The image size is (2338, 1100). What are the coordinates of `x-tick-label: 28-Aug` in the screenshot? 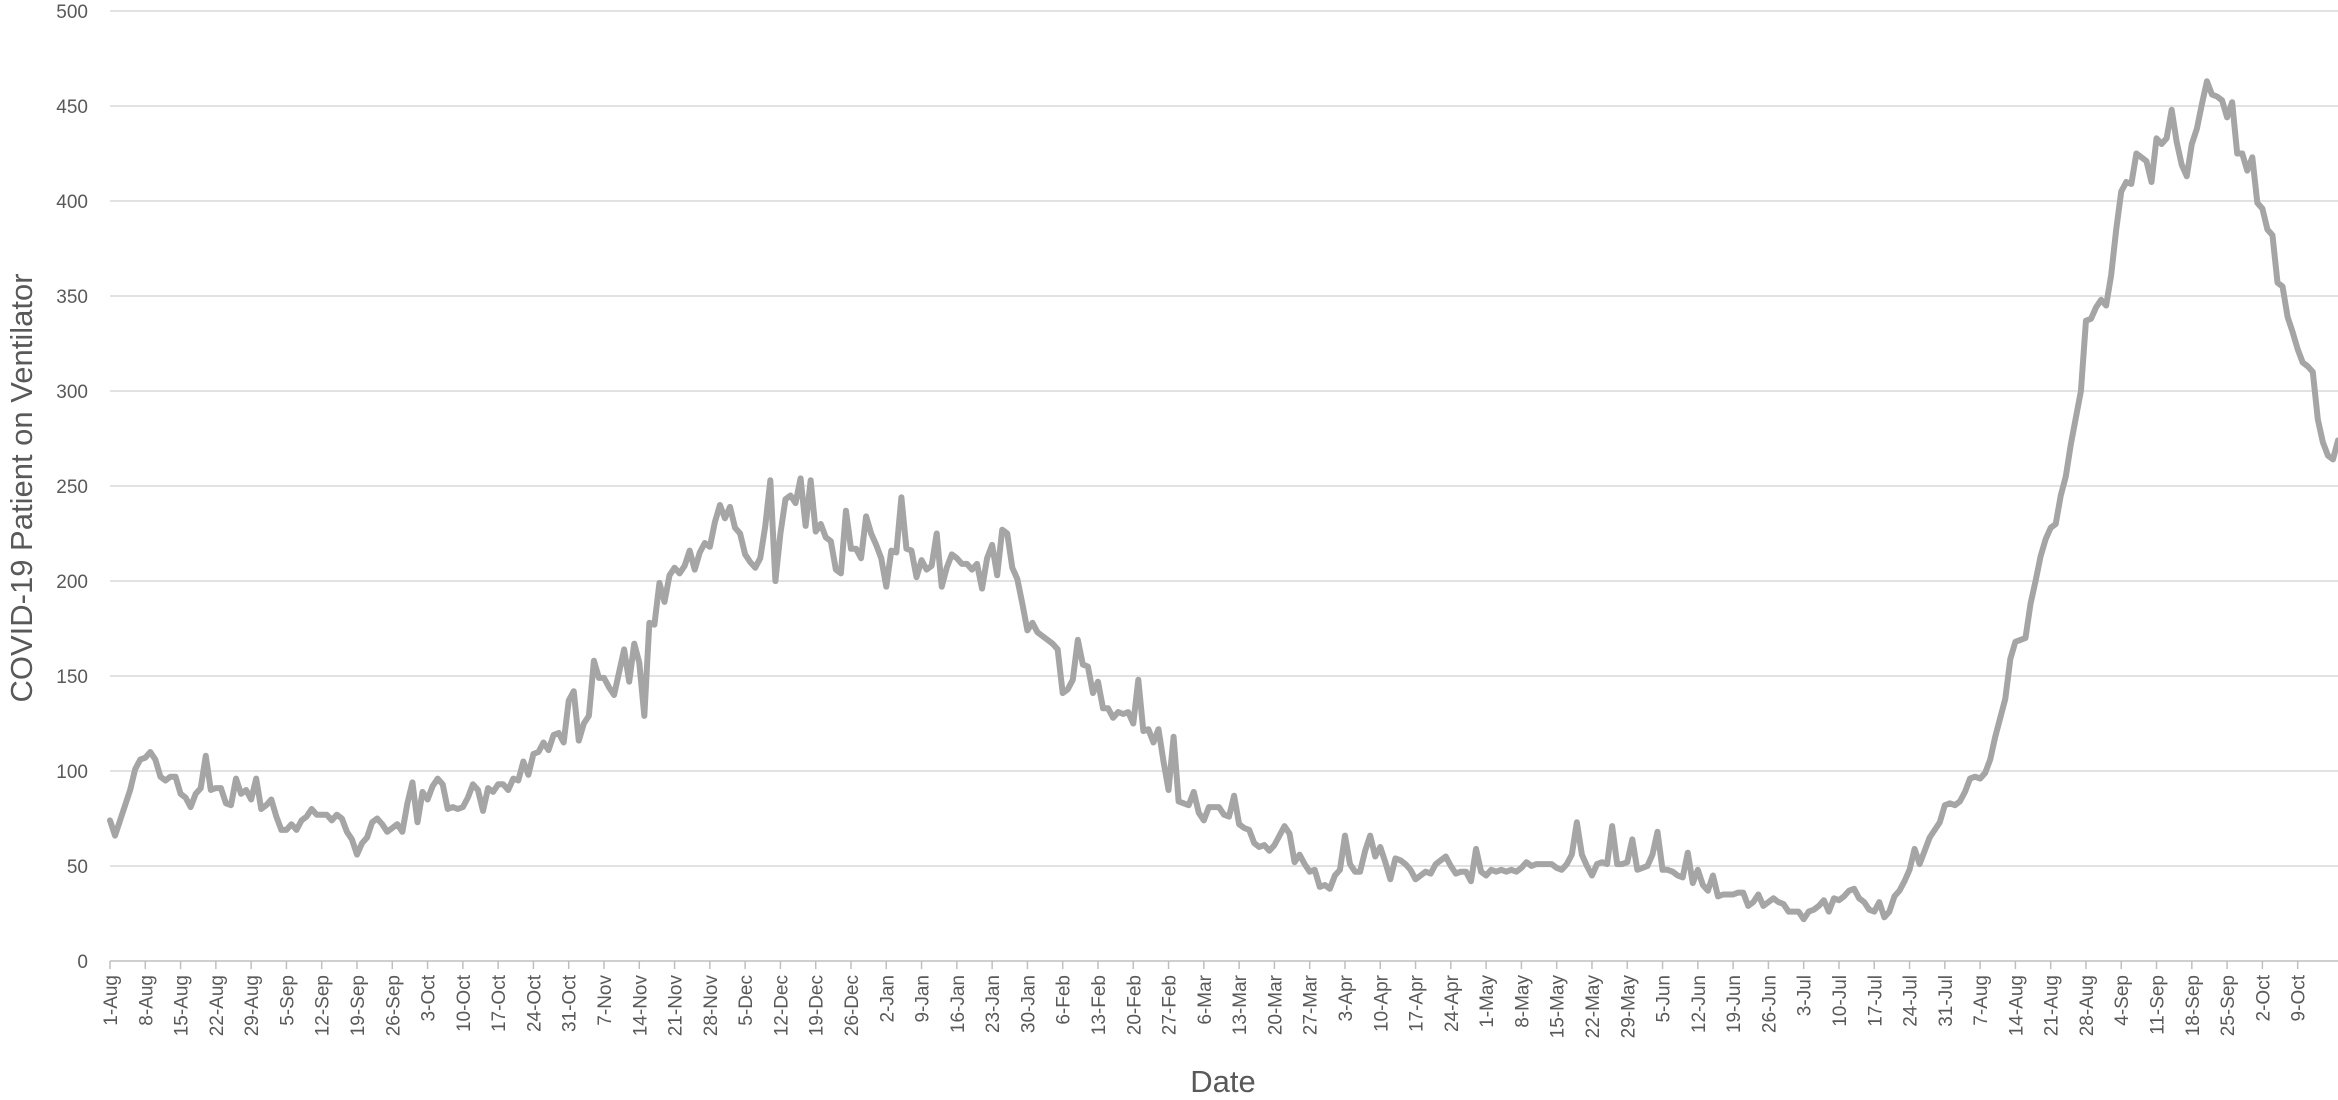 It's located at (2087, 1005).